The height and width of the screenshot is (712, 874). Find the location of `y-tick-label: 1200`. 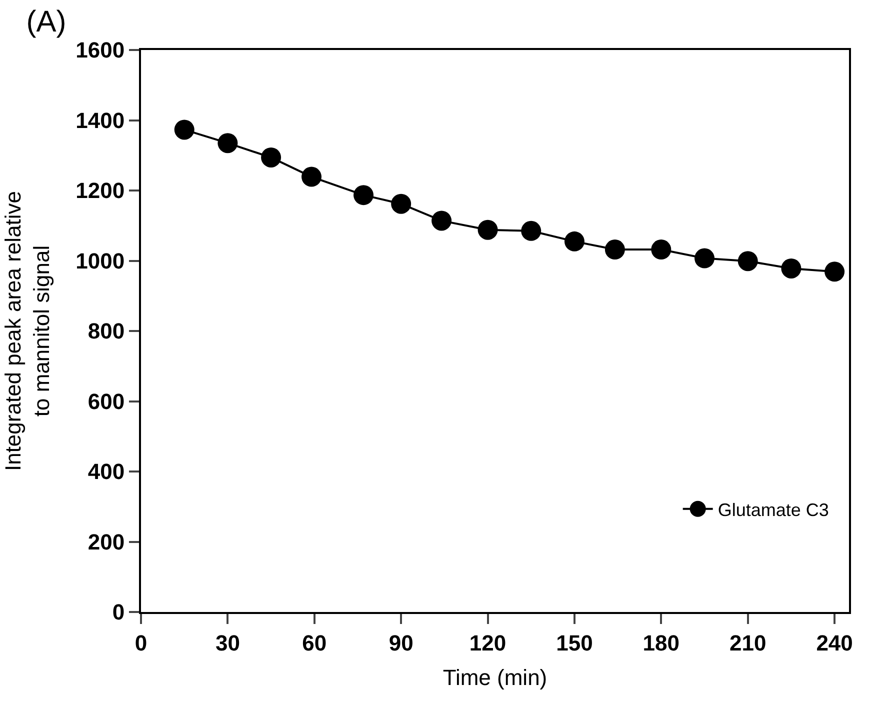

y-tick-label: 1200 is located at coordinates (100, 191).